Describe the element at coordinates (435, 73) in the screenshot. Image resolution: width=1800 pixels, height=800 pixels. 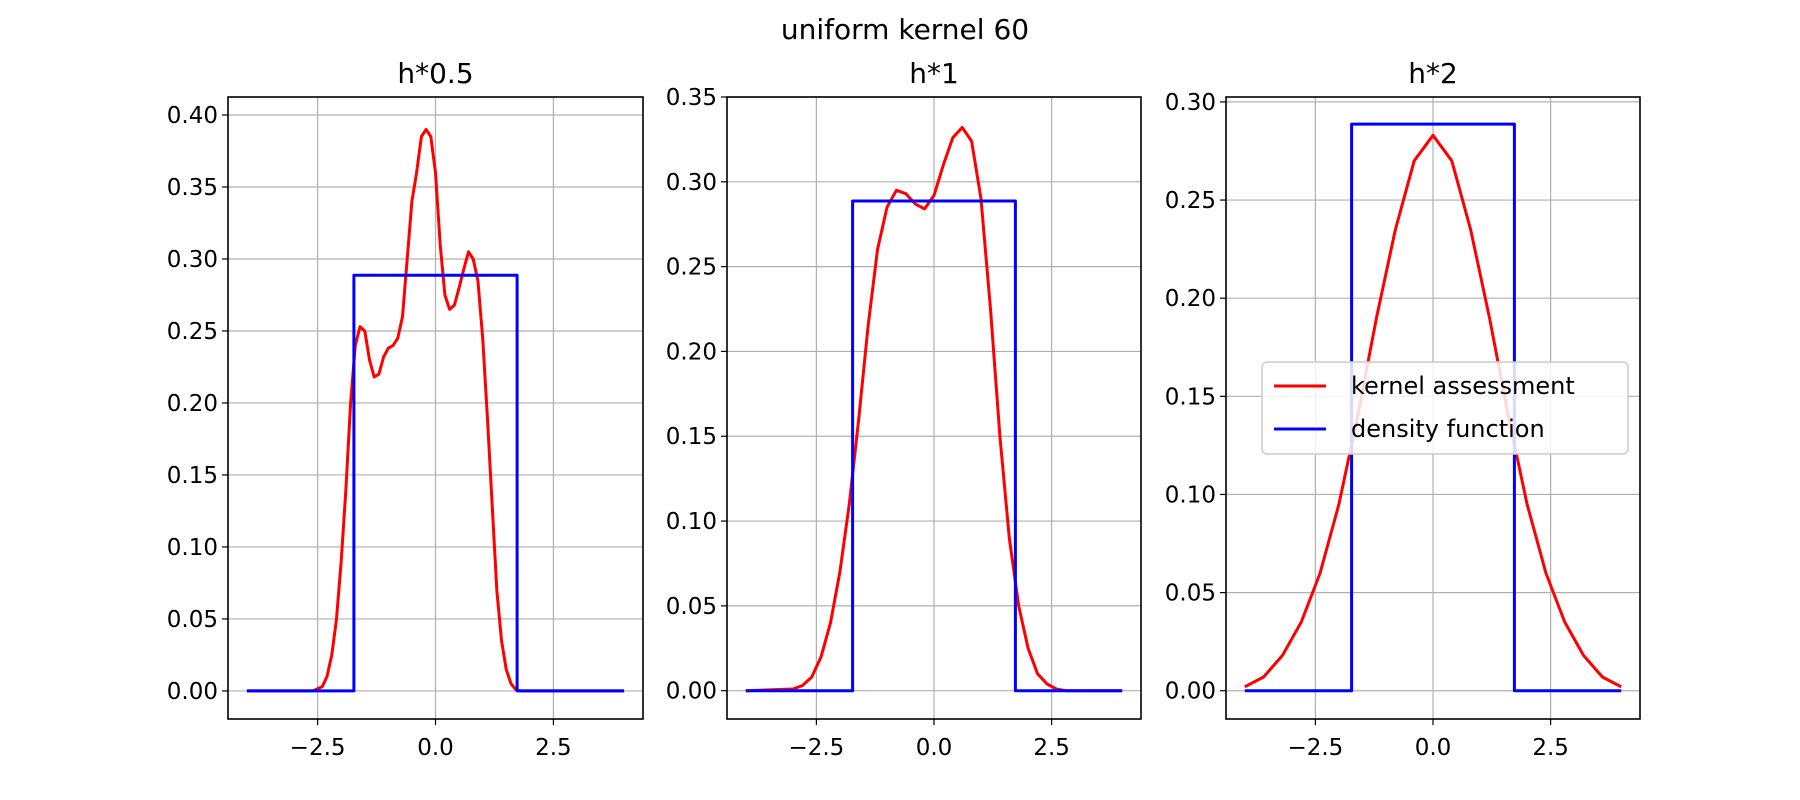
I see `subplot-title: h*0.5` at that location.